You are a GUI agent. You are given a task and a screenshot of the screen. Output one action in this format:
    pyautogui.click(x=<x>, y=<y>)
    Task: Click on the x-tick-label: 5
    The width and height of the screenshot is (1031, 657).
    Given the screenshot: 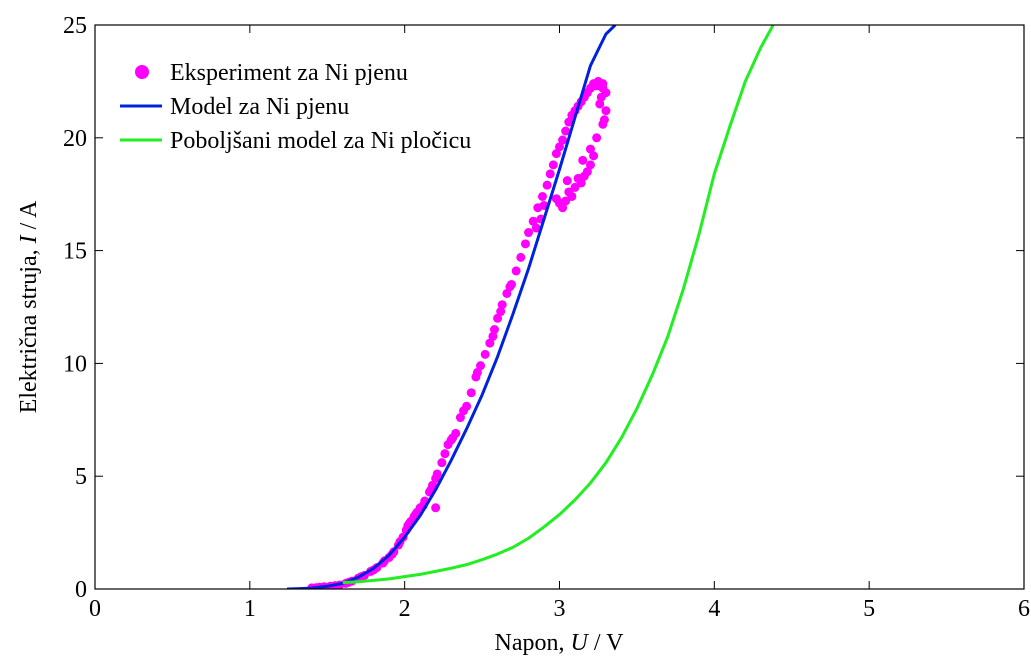 What is the action you would take?
    pyautogui.click(x=869, y=609)
    